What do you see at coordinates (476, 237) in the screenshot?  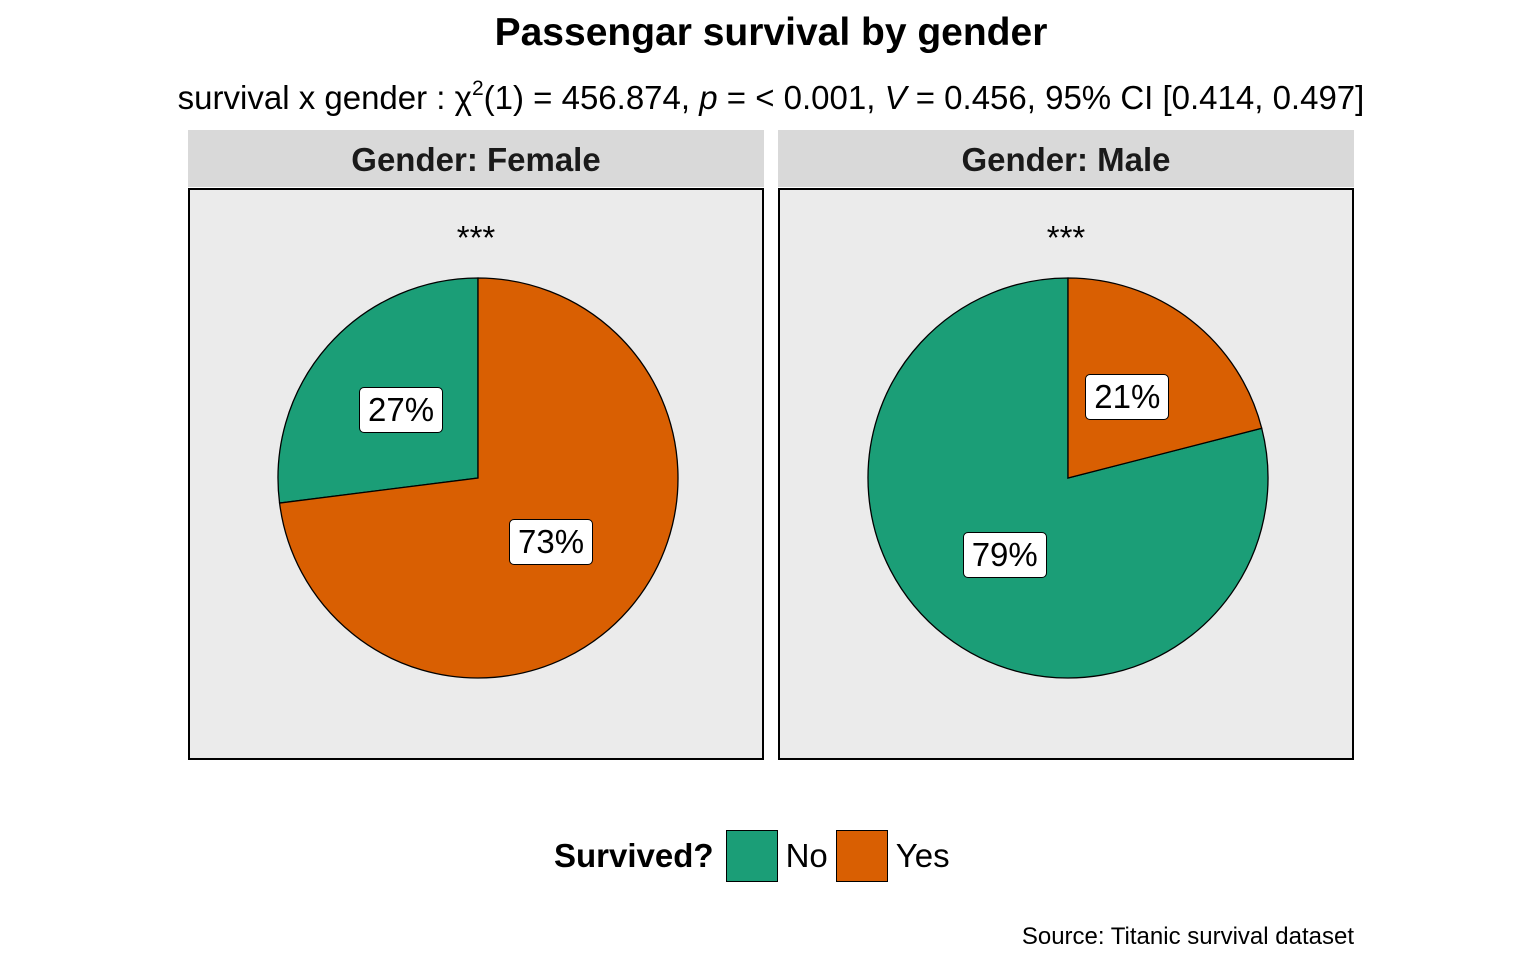 I see `significance-female: ***` at bounding box center [476, 237].